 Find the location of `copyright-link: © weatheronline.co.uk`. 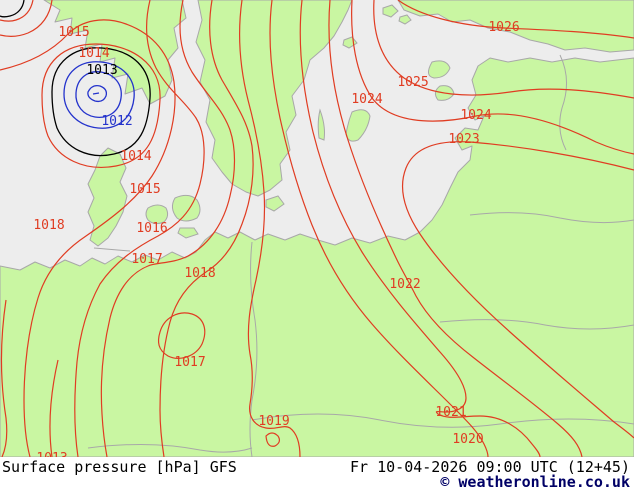

copyright-link: © weatheronline.co.uk is located at coordinates (535, 481).